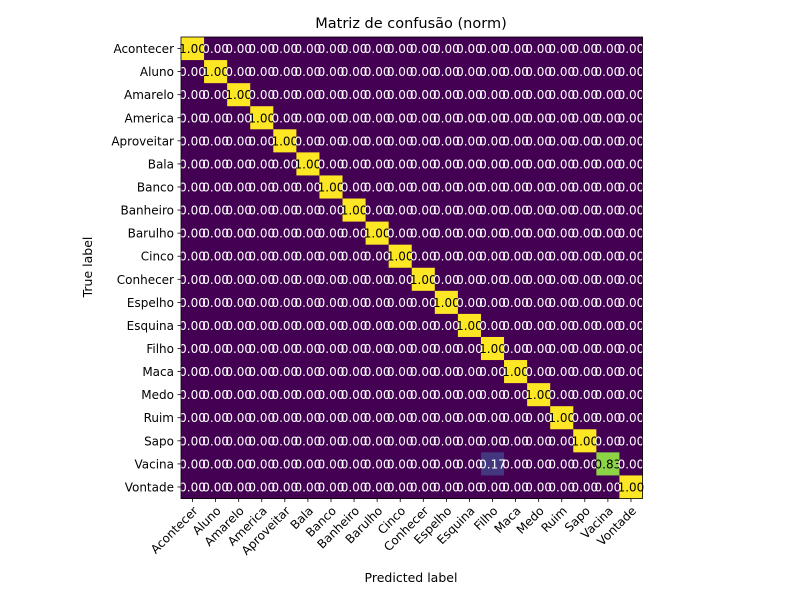 Image resolution: width=800 pixels, height=600 pixels. What do you see at coordinates (159, 418) in the screenshot?
I see `y-tick-label: Ruim` at bounding box center [159, 418].